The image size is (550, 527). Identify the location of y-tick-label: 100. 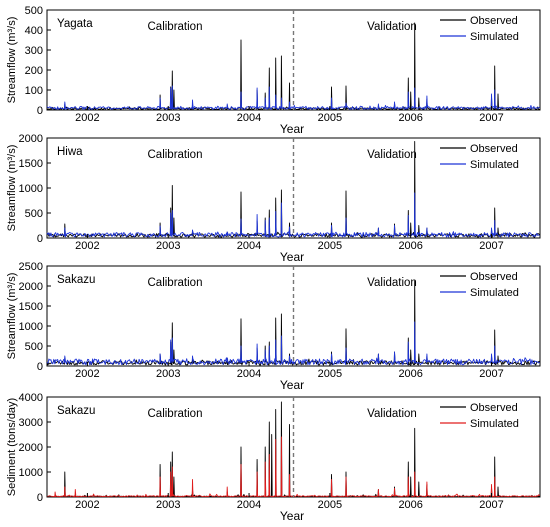
(34, 91).